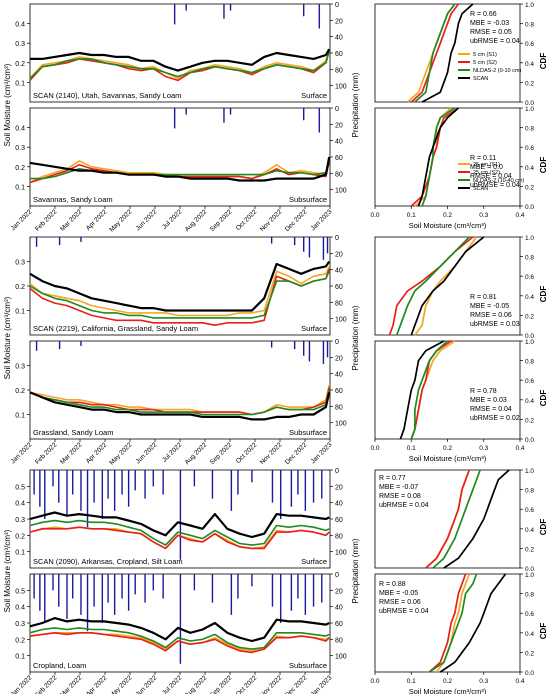  I want to click on panel-1-legend-label: 5 cm (S1), so click(485, 55).